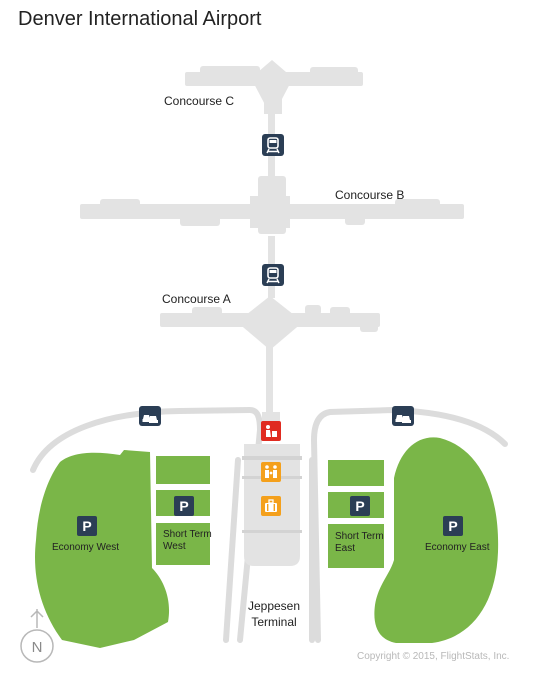  What do you see at coordinates (436, 540) in the screenshot?
I see `economy-east-lot` at bounding box center [436, 540].